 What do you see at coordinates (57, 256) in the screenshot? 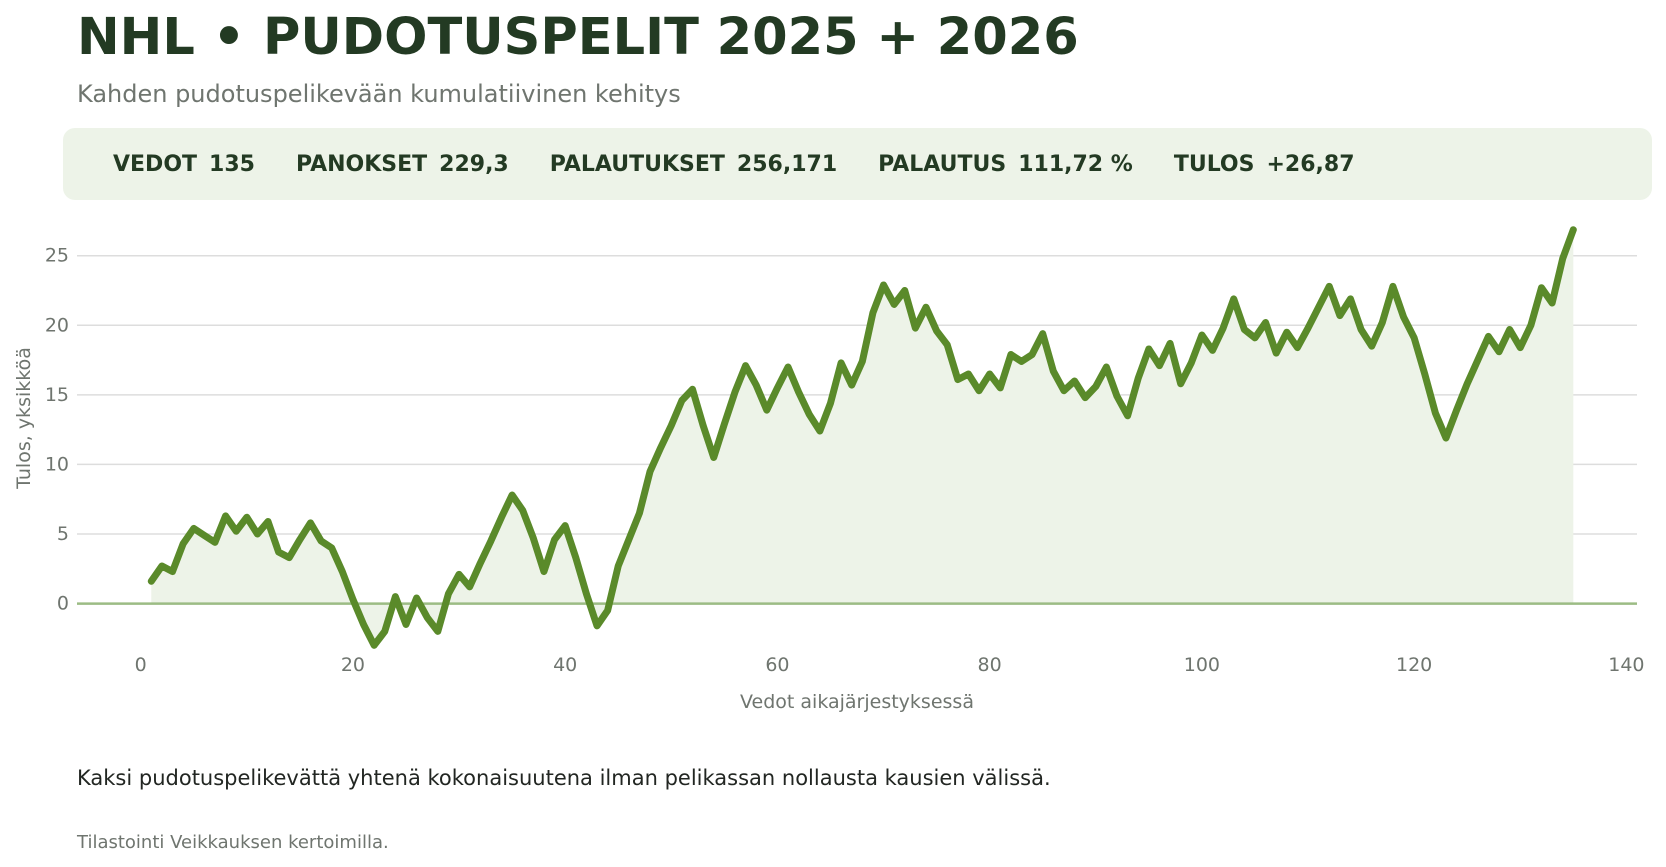
I see `y-tick-label: 25` at bounding box center [57, 256].